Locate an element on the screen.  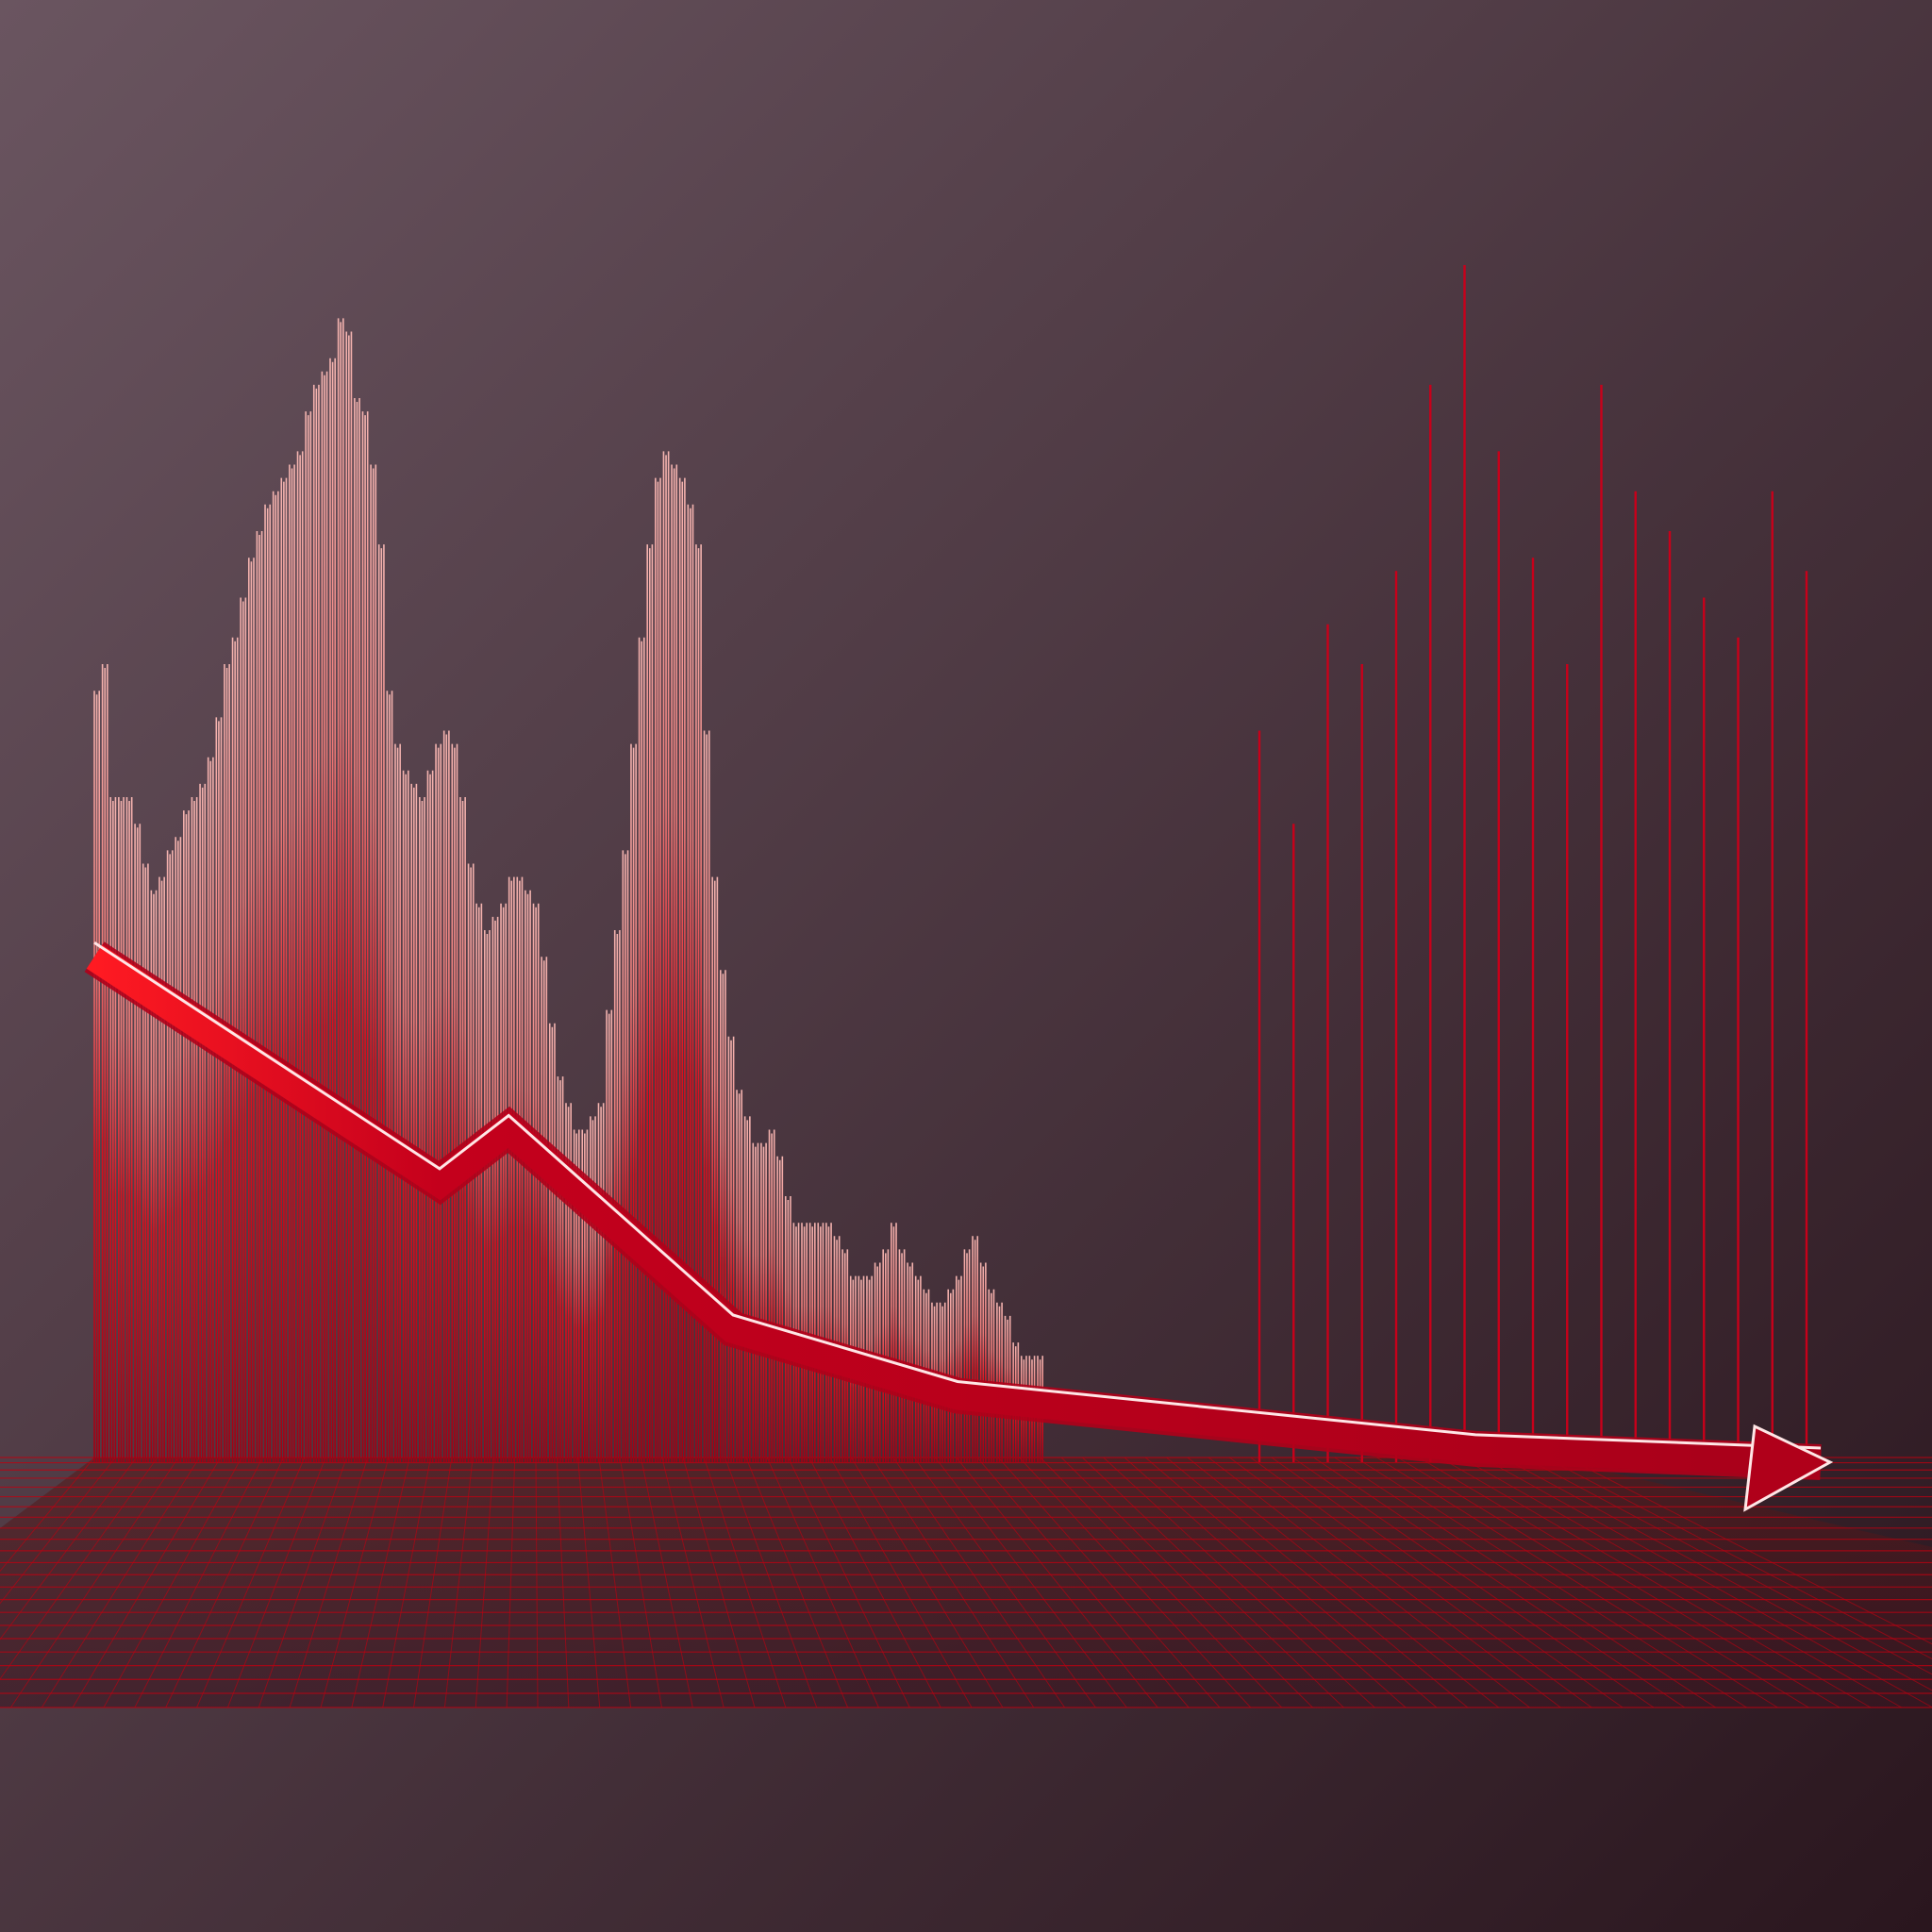
arrow-head is located at coordinates (1789, 1468).